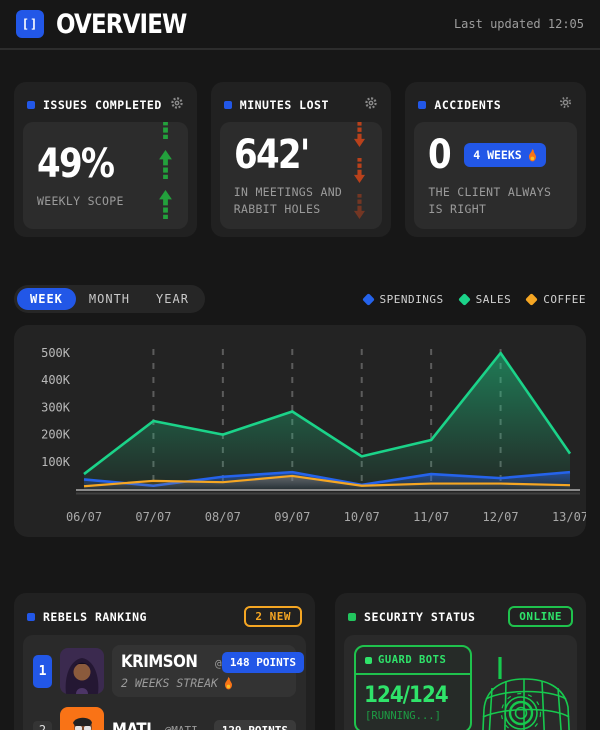 The width and height of the screenshot is (600, 730). I want to click on weeks-streak-badge: 4 WEEKS, so click(505, 155).